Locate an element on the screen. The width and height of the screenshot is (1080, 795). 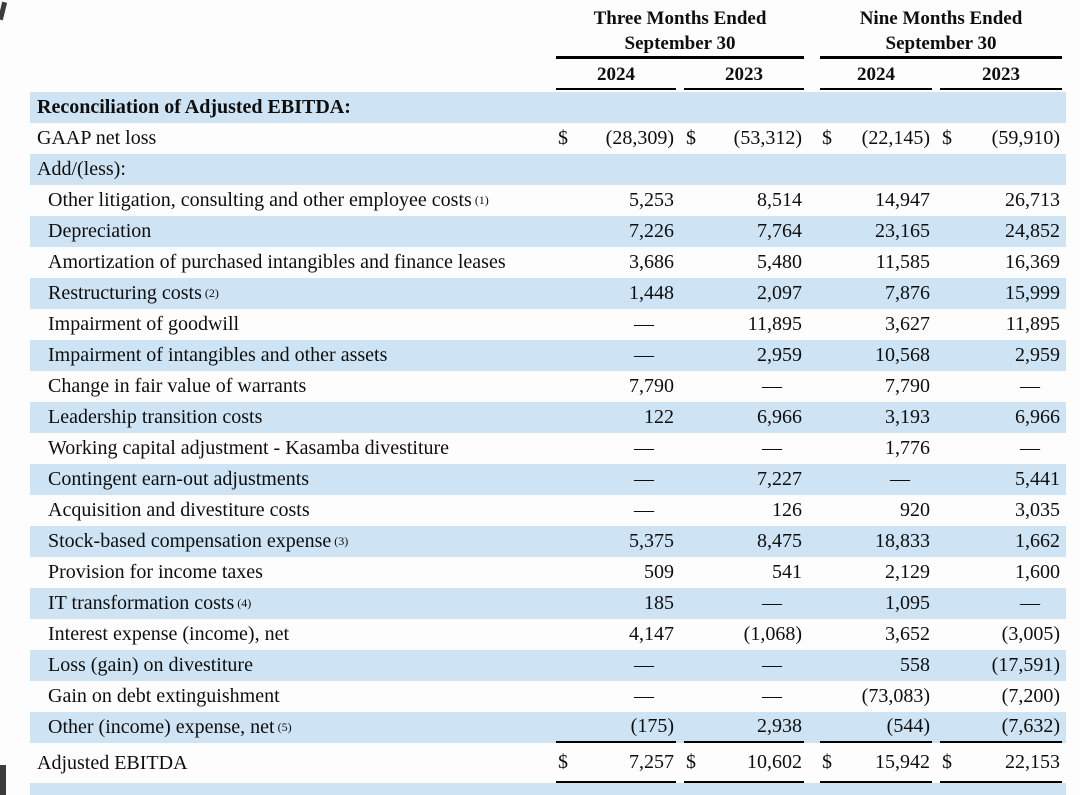
value-cell: 2,097 is located at coordinates (744, 293).